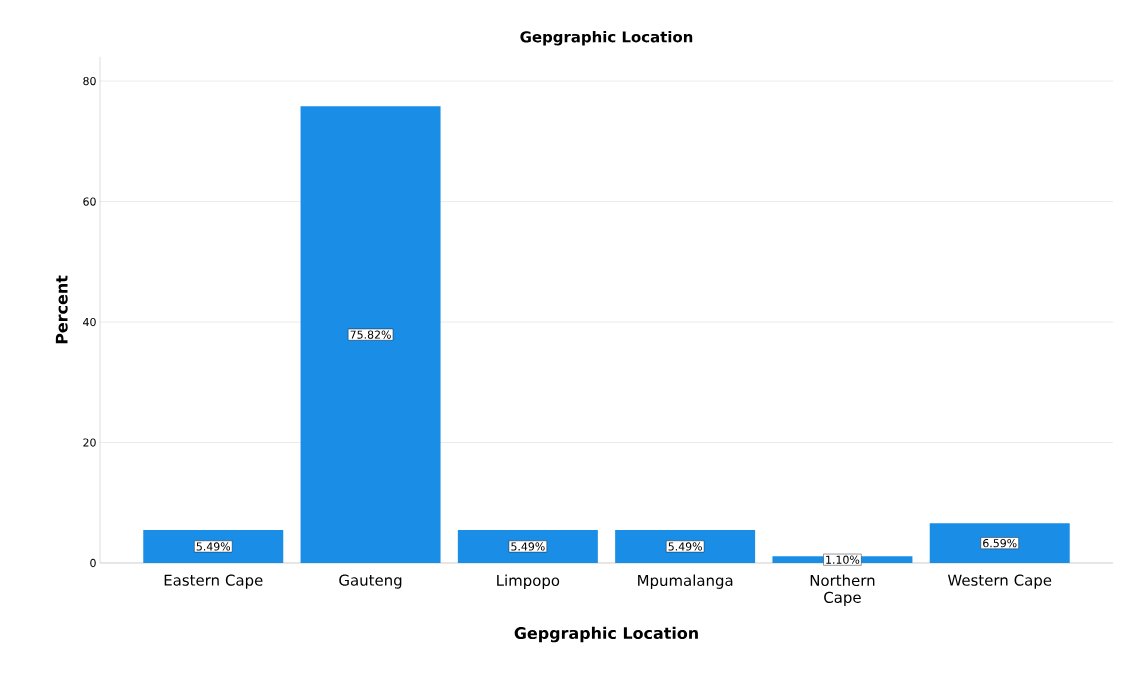 Image resolution: width=1135 pixels, height=673 pixels. What do you see at coordinates (89, 201) in the screenshot?
I see `y-tick-label: 60` at bounding box center [89, 201].